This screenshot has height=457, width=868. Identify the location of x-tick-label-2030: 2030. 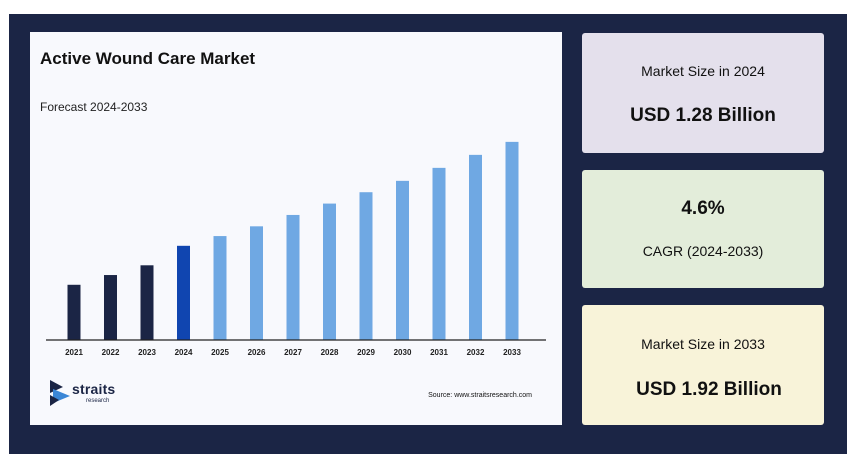
(403, 352).